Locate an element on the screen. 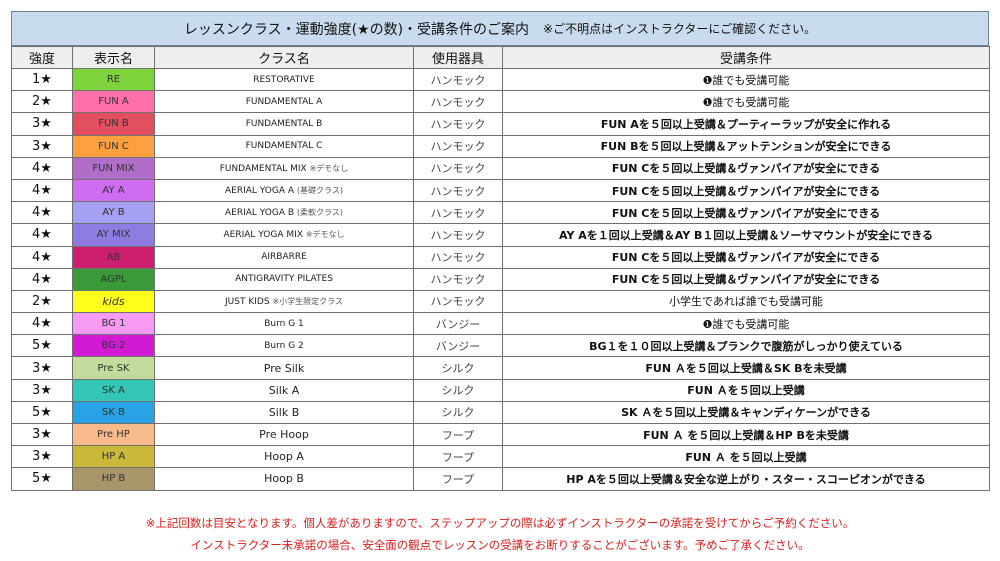  class-name: AERIAL YOGA B is located at coordinates (259, 213).